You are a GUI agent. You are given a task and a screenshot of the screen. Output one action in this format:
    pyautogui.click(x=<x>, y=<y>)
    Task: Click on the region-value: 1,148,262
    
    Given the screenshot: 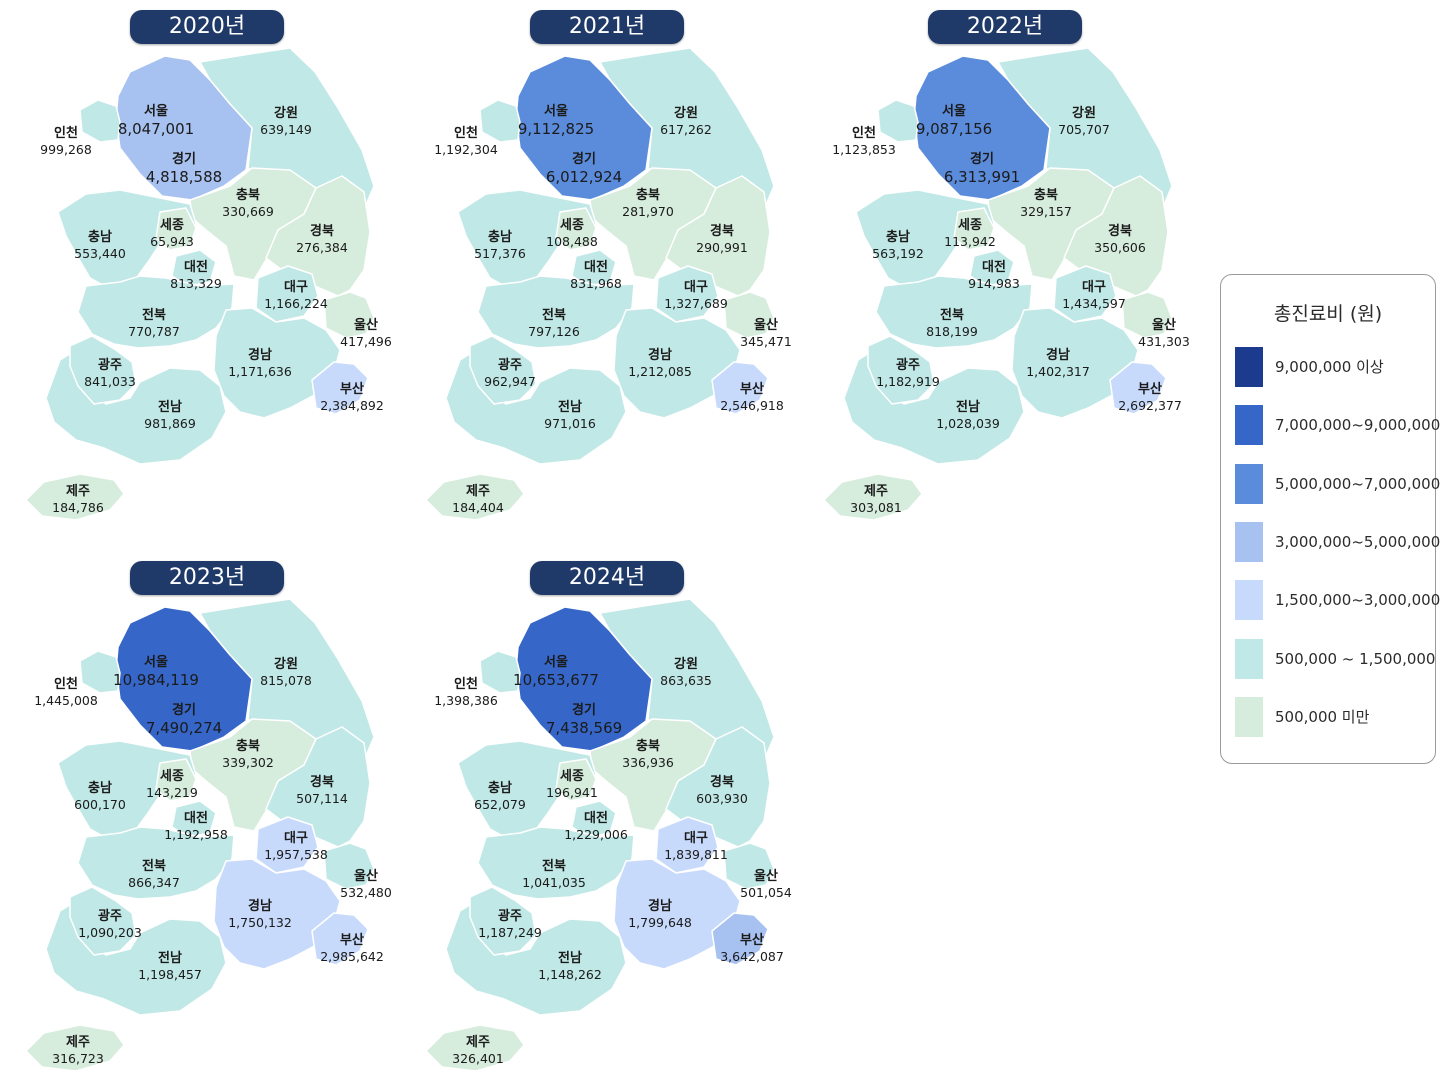 What is the action you would take?
    pyautogui.click(x=570, y=974)
    